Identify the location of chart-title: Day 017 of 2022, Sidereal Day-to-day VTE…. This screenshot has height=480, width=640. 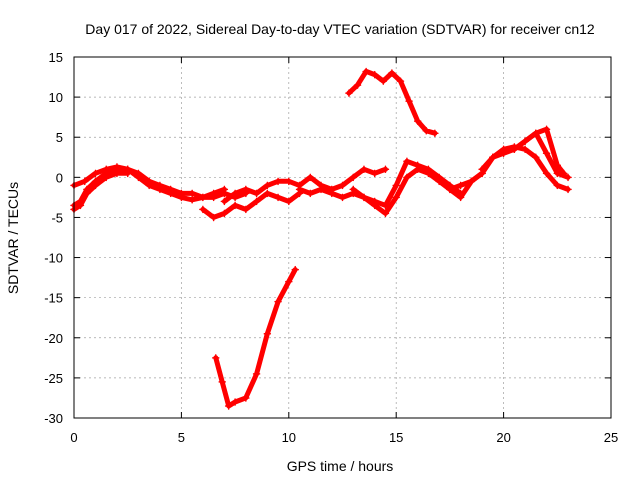
(340, 29).